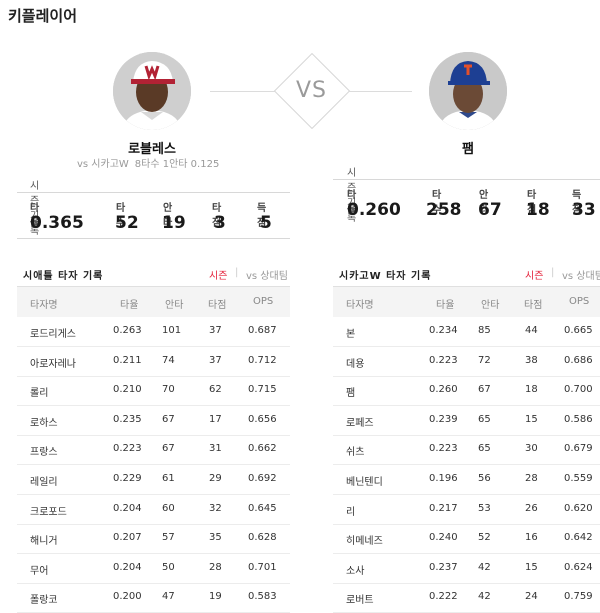 This screenshot has height=613, width=600. I want to click on stat-cell: 57, so click(168, 538).